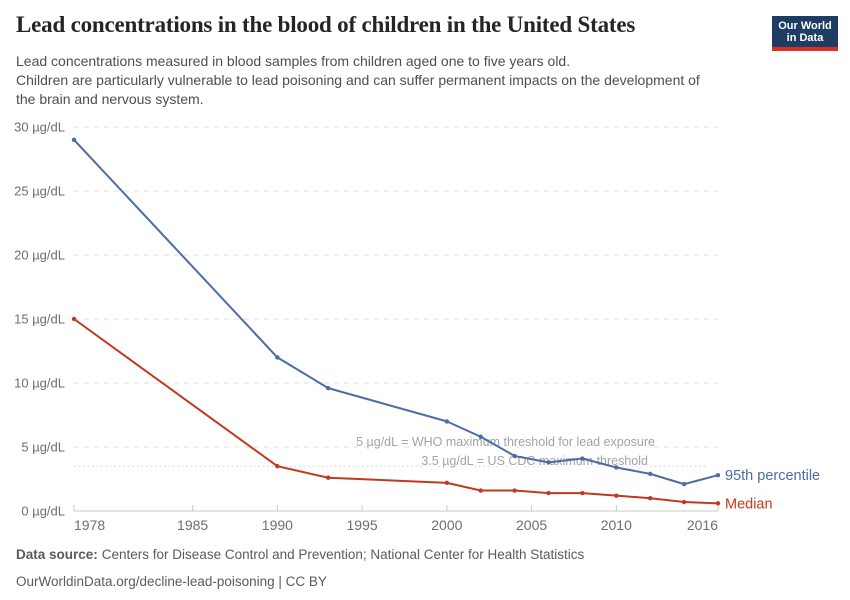 Image resolution: width=850 pixels, height=600 pixels. I want to click on x-axis-label-2000: 2000, so click(446, 525).